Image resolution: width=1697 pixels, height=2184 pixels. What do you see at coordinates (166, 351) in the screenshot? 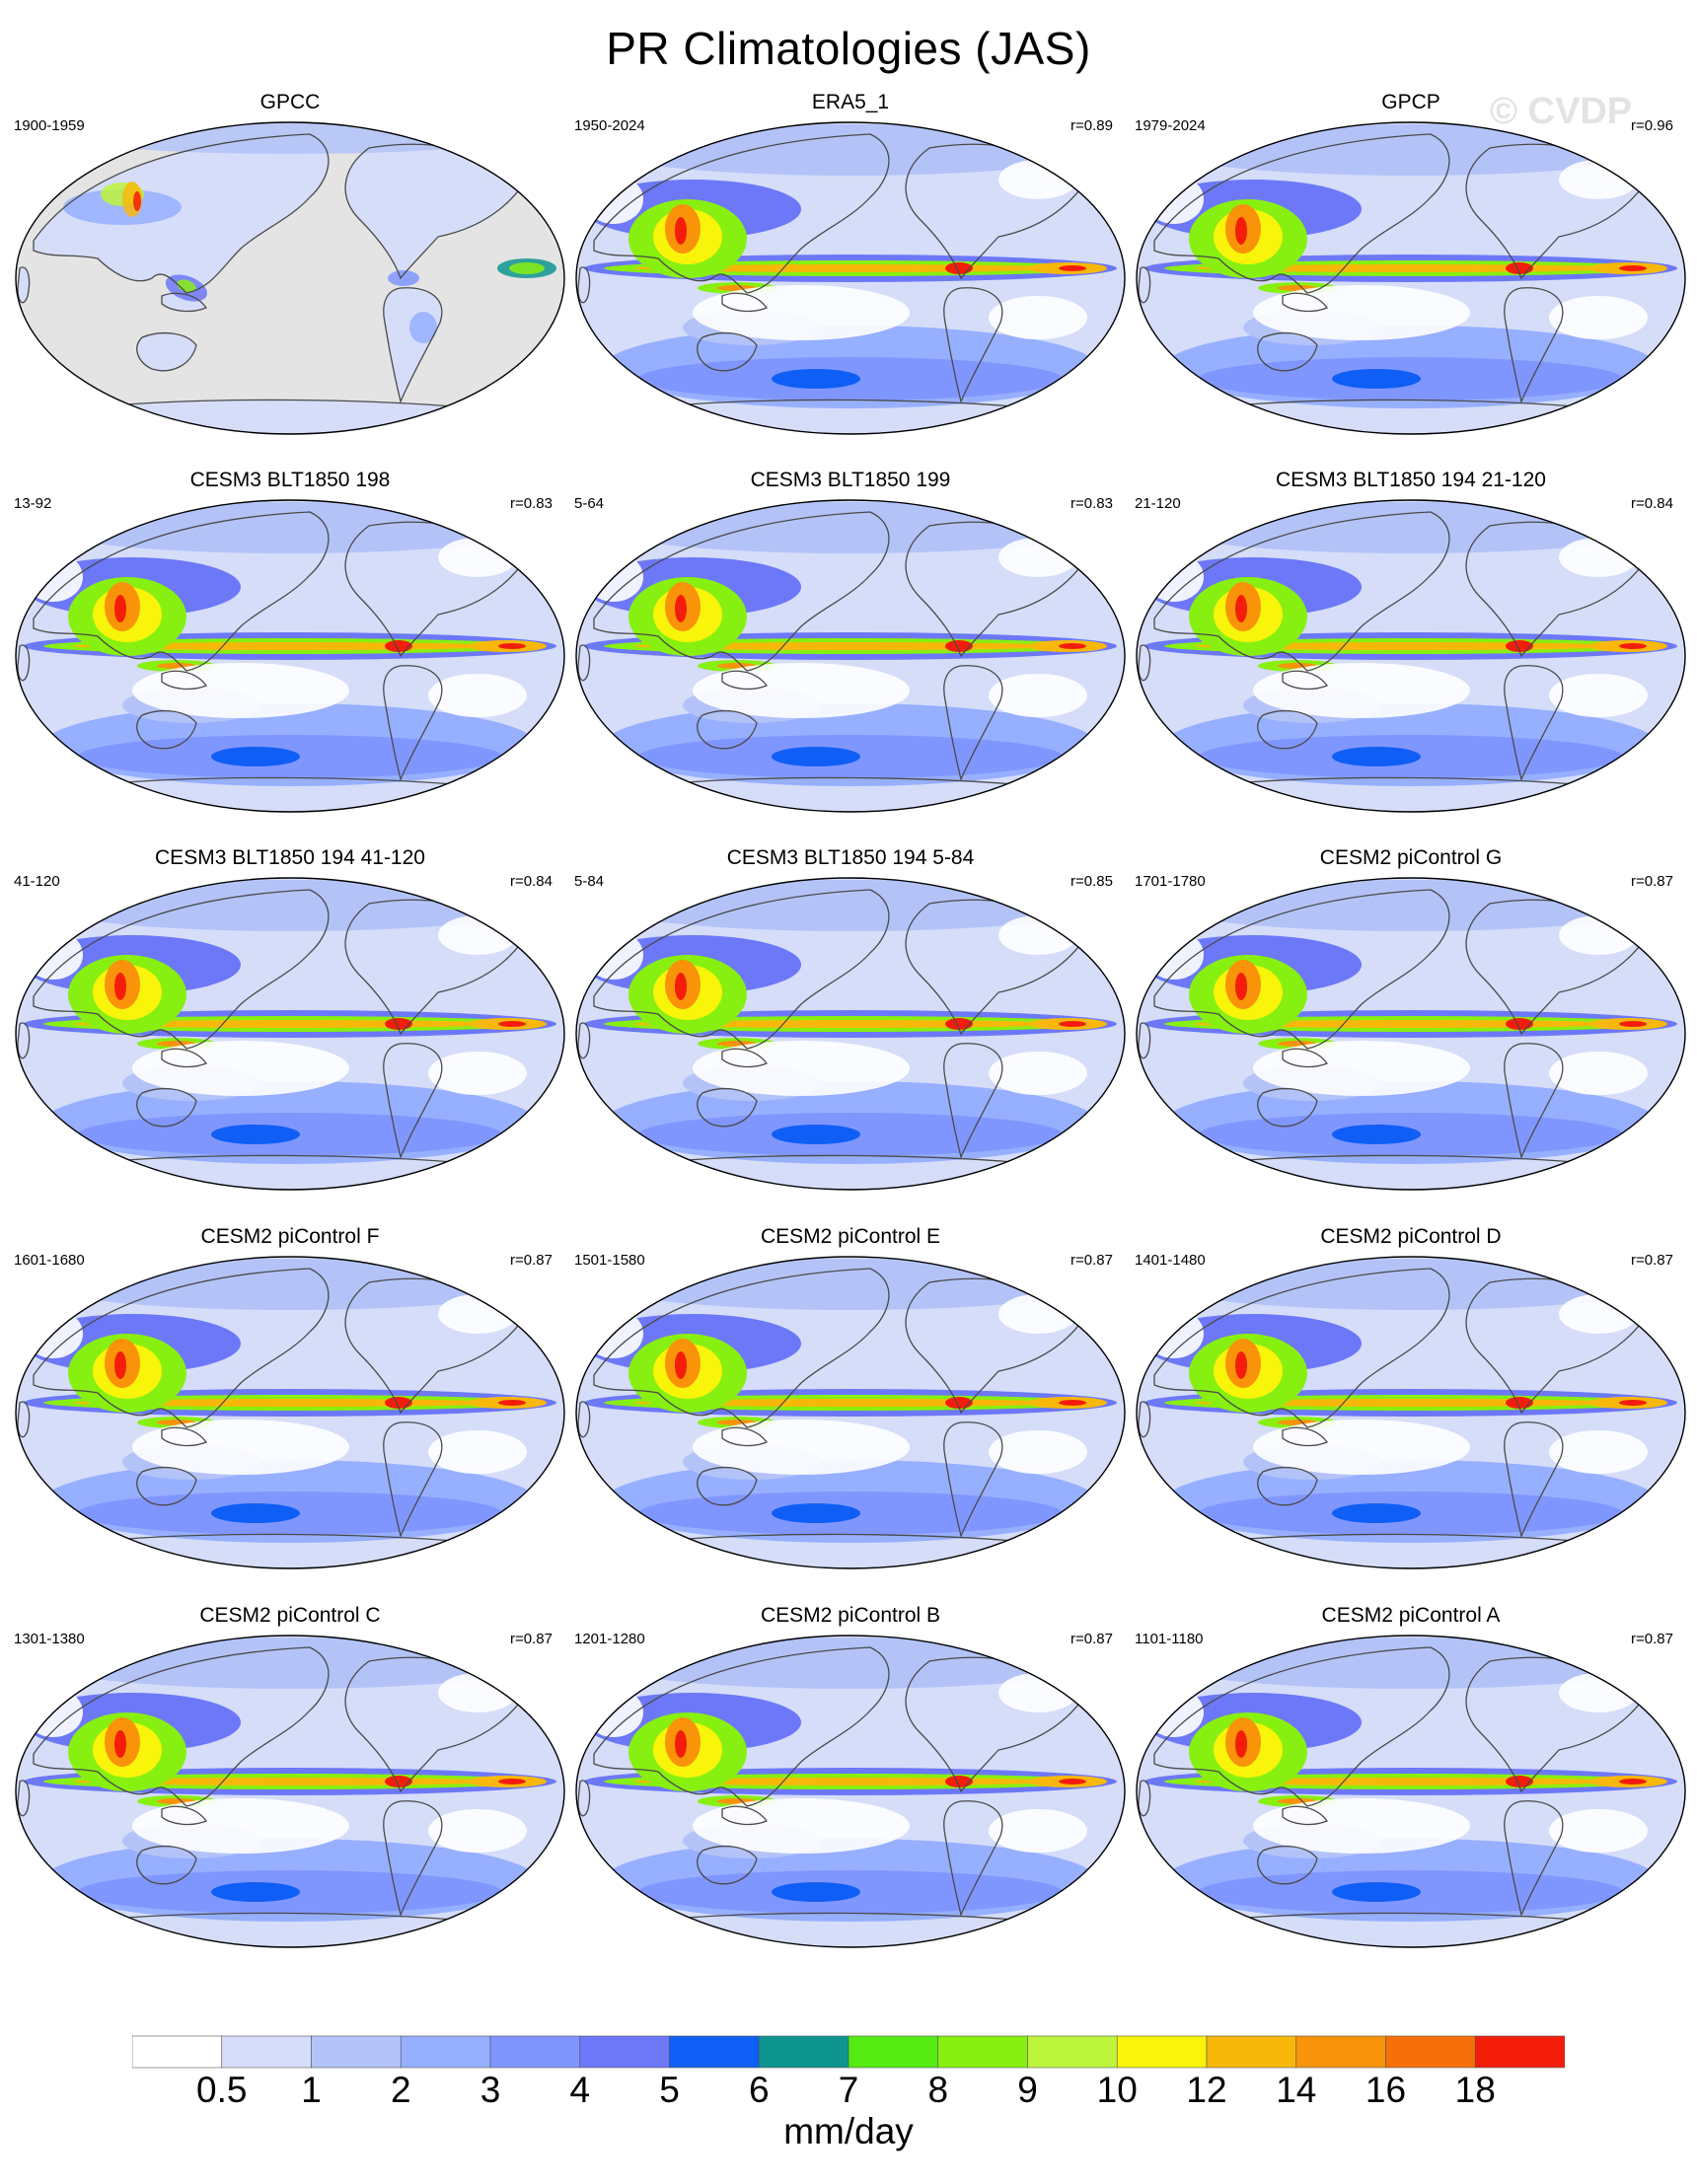
I see `australia-land` at bounding box center [166, 351].